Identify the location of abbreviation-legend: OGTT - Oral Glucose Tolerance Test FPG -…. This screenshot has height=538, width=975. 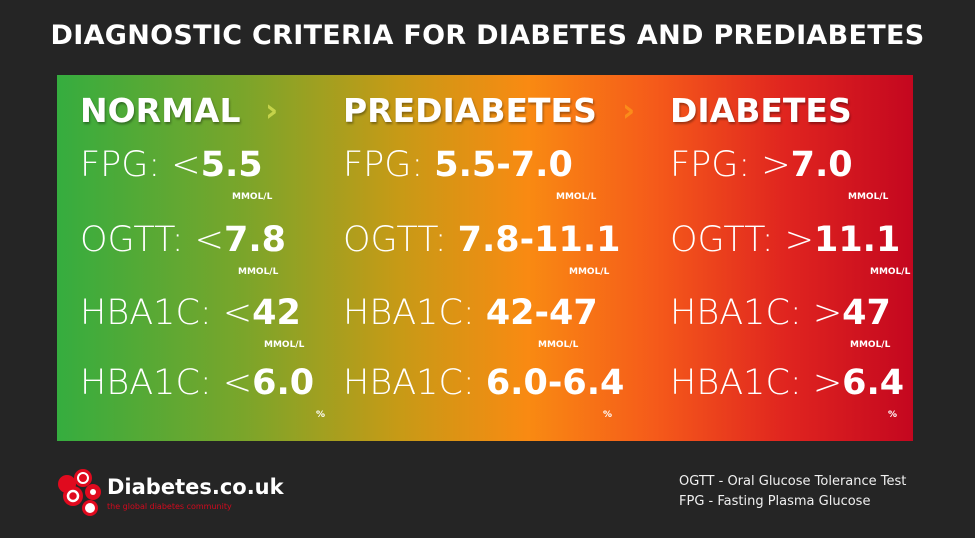
(792, 492).